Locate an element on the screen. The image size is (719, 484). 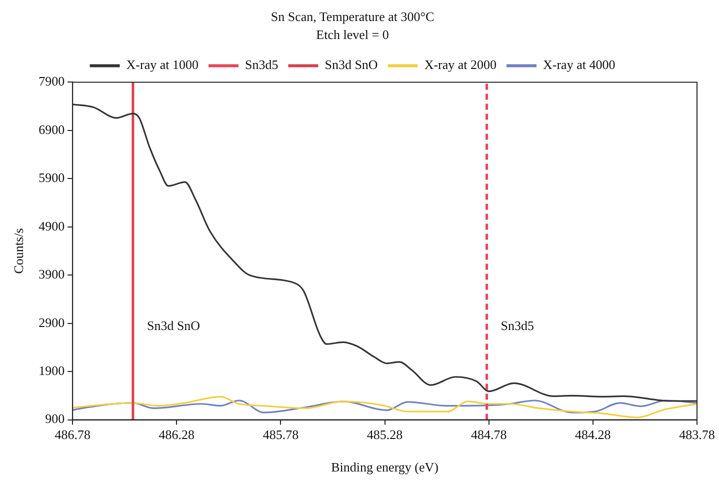
x-tick-label: 486.28 is located at coordinates (176, 434).